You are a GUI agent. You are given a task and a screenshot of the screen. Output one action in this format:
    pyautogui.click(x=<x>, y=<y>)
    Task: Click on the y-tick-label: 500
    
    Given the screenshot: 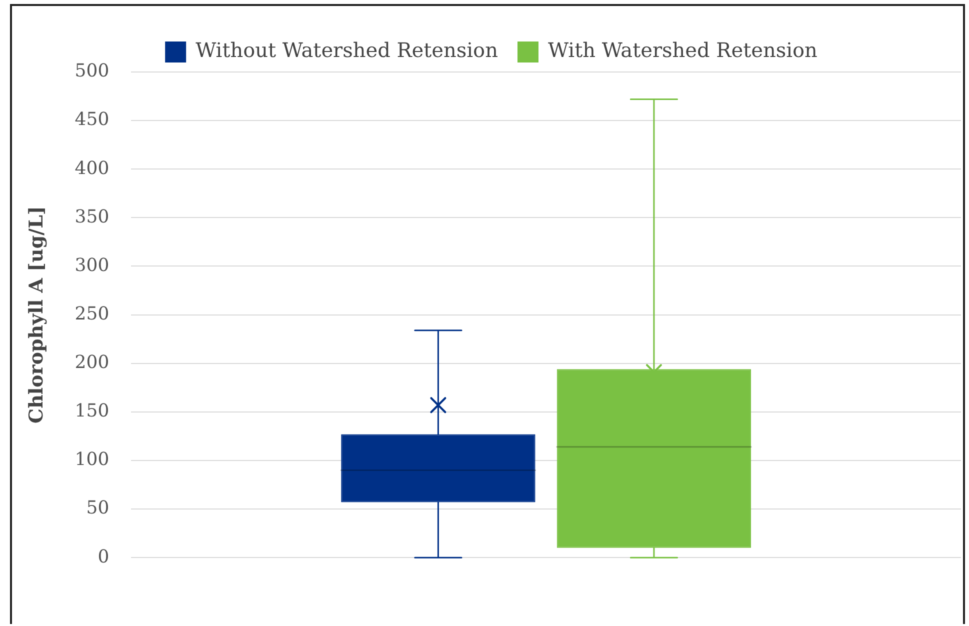 What is the action you would take?
    pyautogui.click(x=92, y=71)
    